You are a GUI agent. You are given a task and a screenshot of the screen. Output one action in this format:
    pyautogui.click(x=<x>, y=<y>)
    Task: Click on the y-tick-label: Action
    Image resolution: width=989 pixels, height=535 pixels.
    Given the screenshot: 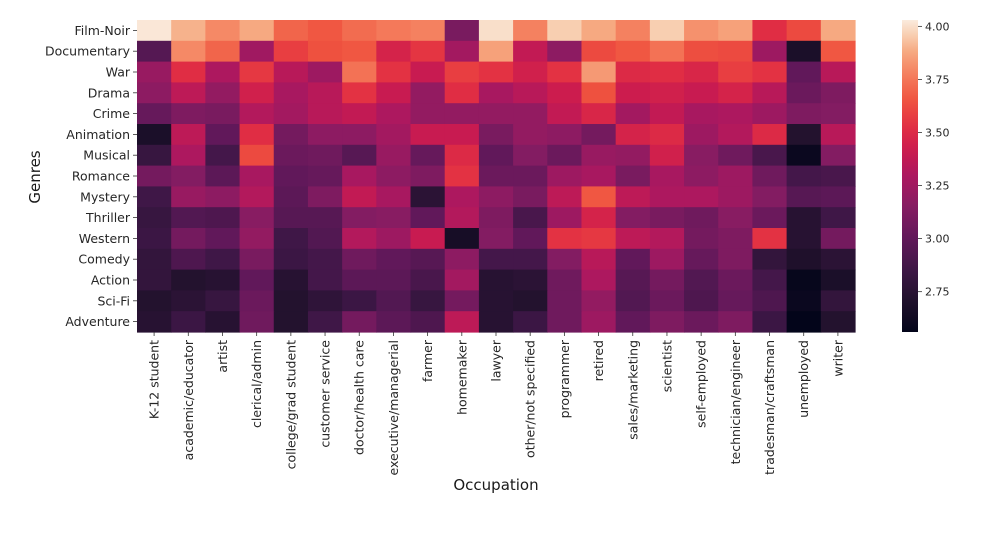 What is the action you would take?
    pyautogui.click(x=110, y=280)
    